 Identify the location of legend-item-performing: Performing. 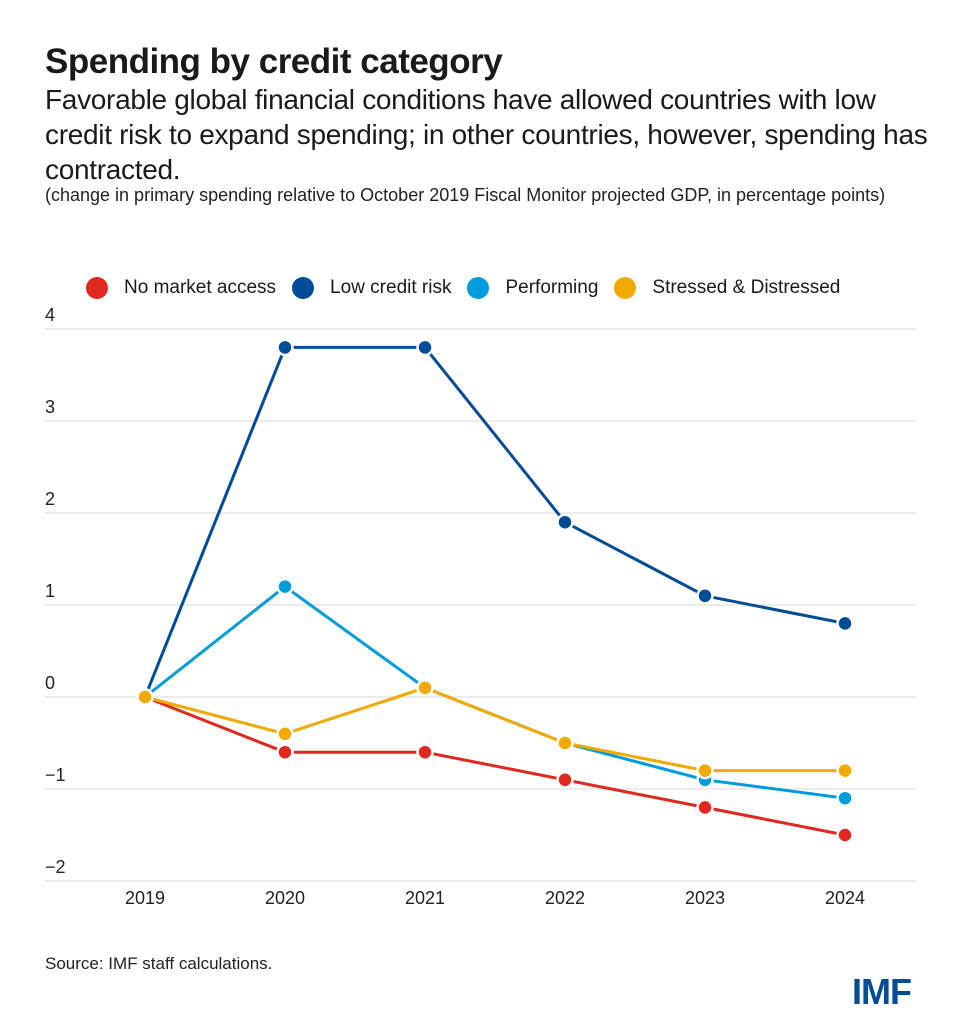
(532, 288).